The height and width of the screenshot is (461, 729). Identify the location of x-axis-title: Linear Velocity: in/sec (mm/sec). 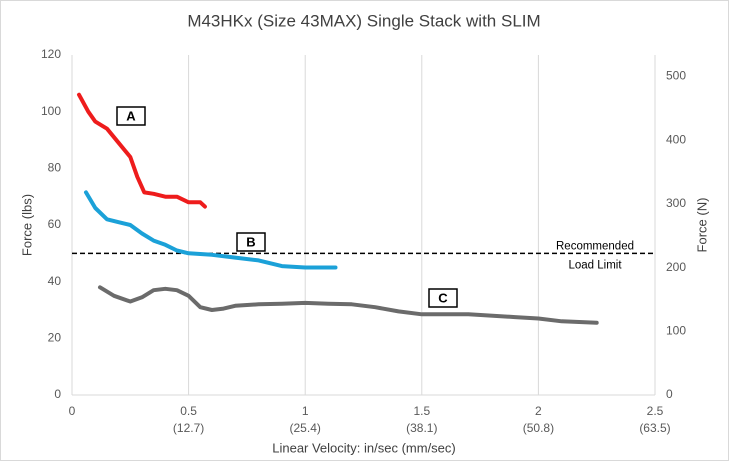
(364, 447).